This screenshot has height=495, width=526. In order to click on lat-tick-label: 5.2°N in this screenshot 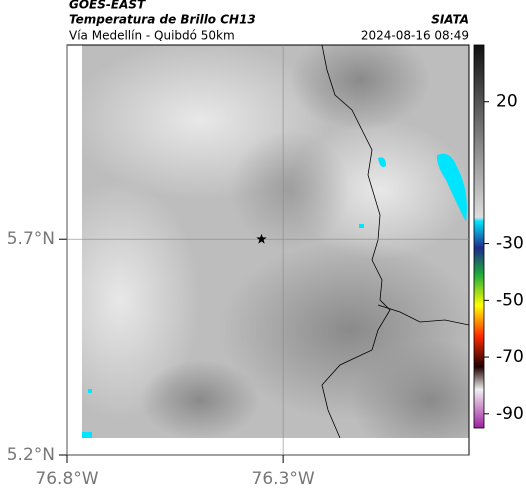, I will do `click(31, 455)`.